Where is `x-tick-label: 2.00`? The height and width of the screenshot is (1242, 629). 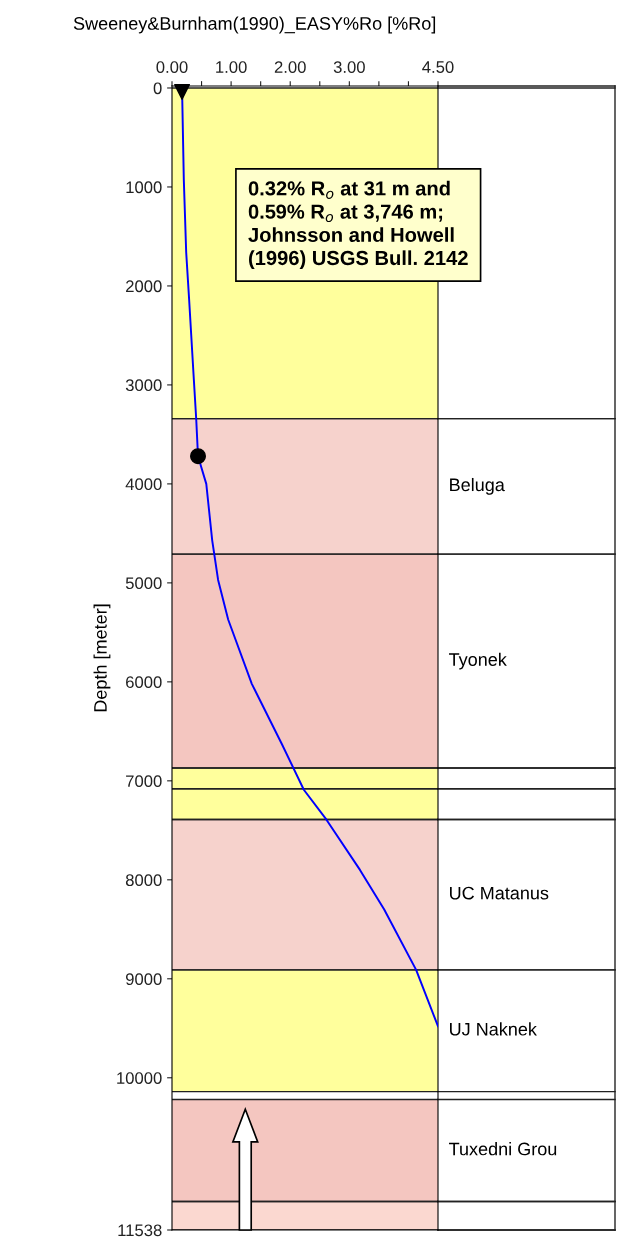 x-tick-label: 2.00 is located at coordinates (290, 67).